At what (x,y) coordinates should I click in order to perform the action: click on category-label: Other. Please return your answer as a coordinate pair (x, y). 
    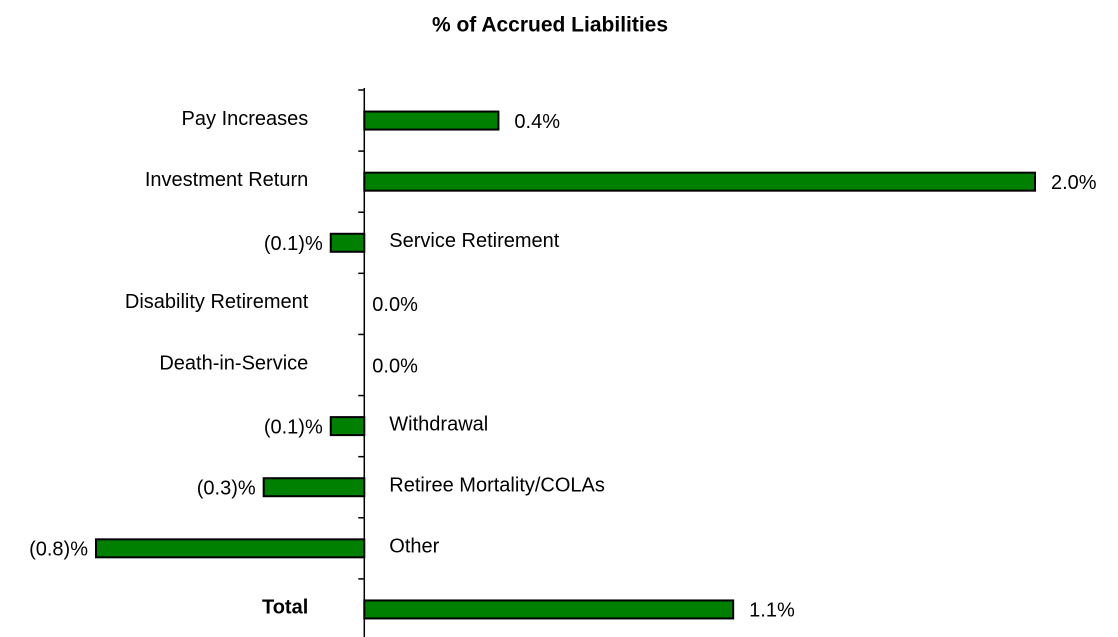
    Looking at the image, I should click on (414, 547).